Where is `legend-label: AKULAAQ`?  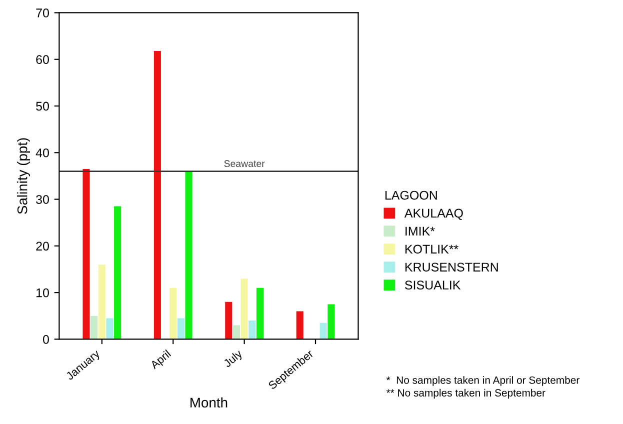
legend-label: AKULAAQ is located at coordinates (433, 214).